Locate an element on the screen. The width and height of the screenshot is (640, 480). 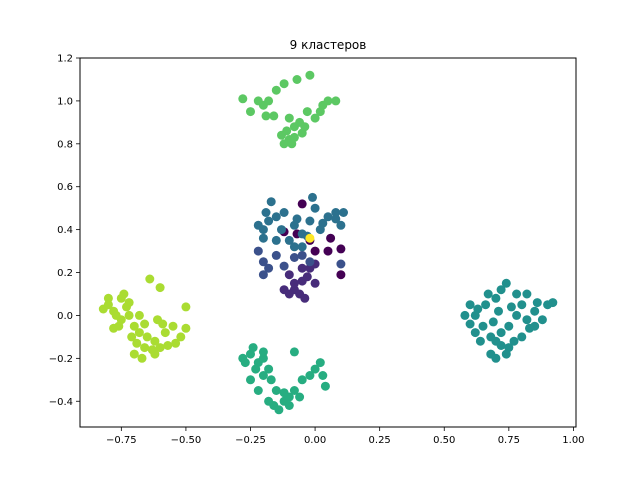
x-tick-label: −0.50 is located at coordinates (186, 440).